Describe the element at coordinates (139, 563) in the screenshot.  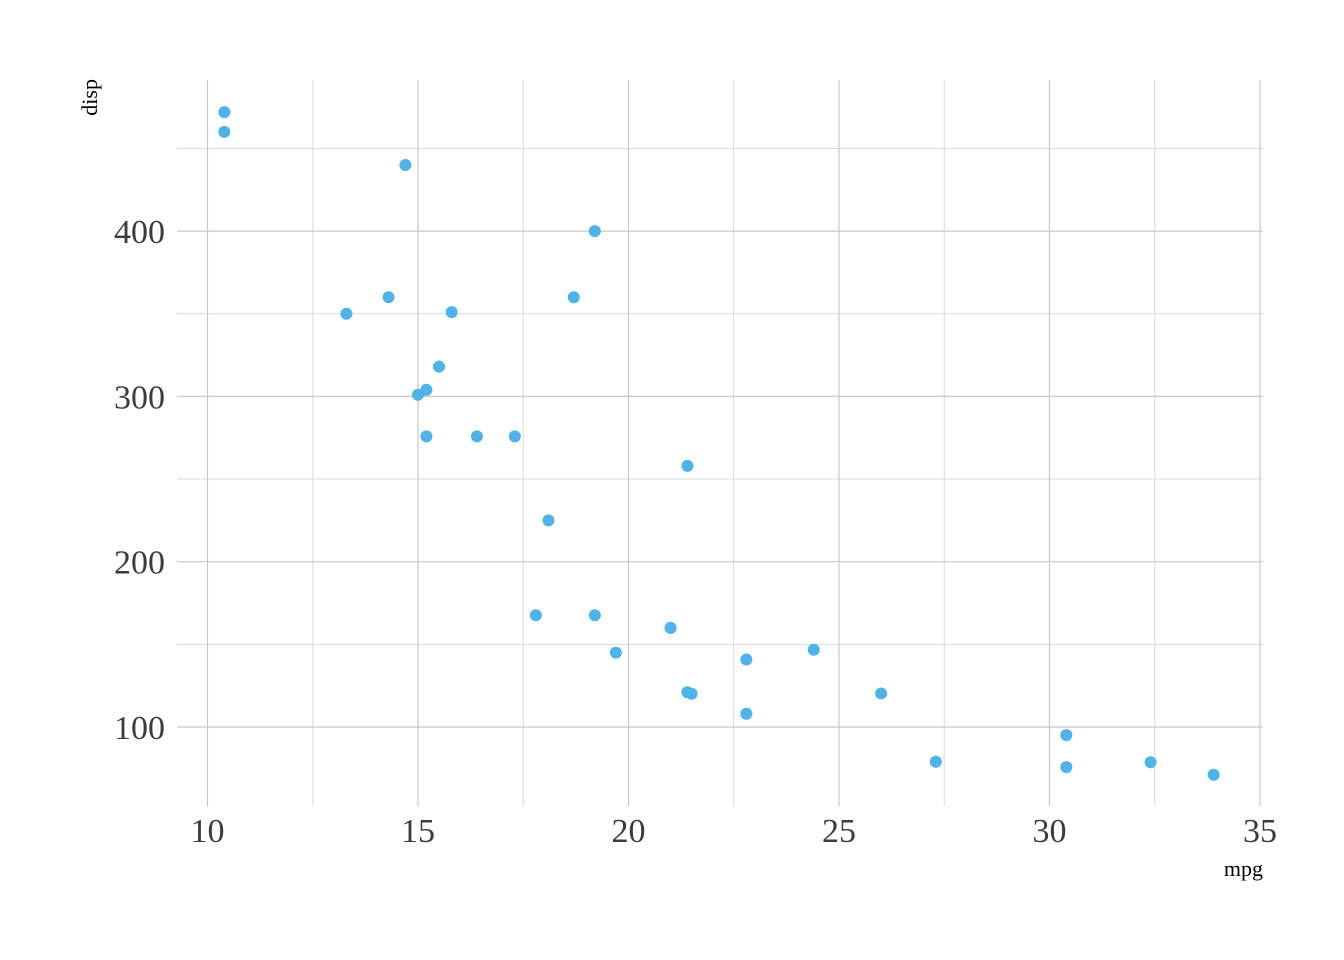
I see `y-tick-label: 200` at that location.